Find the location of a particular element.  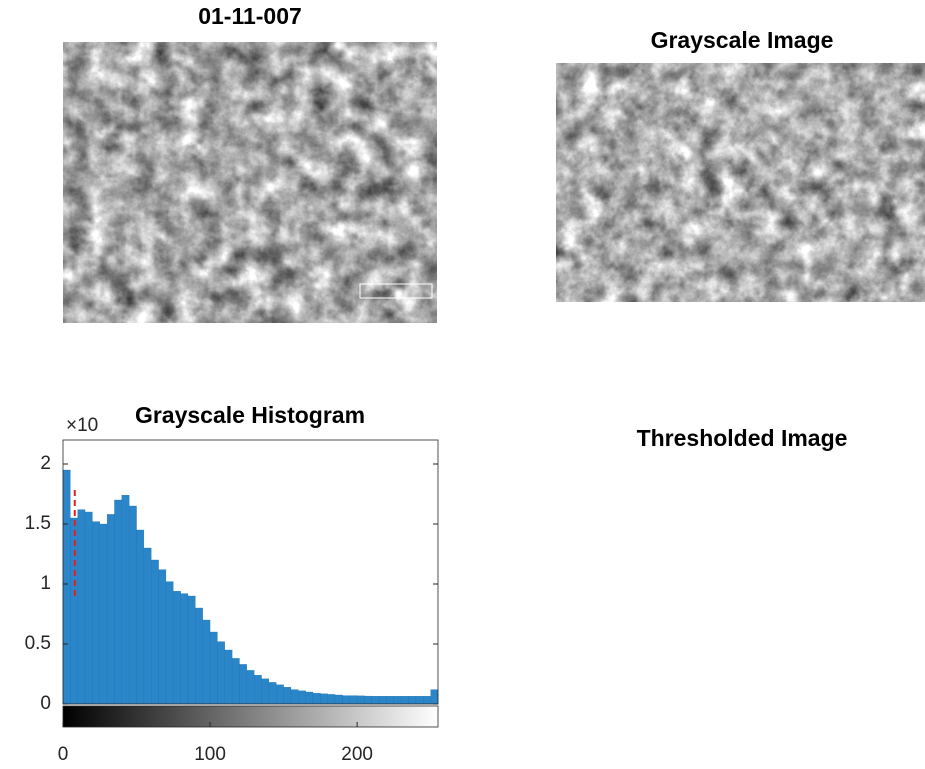

colorbar is located at coordinates (250, 716).